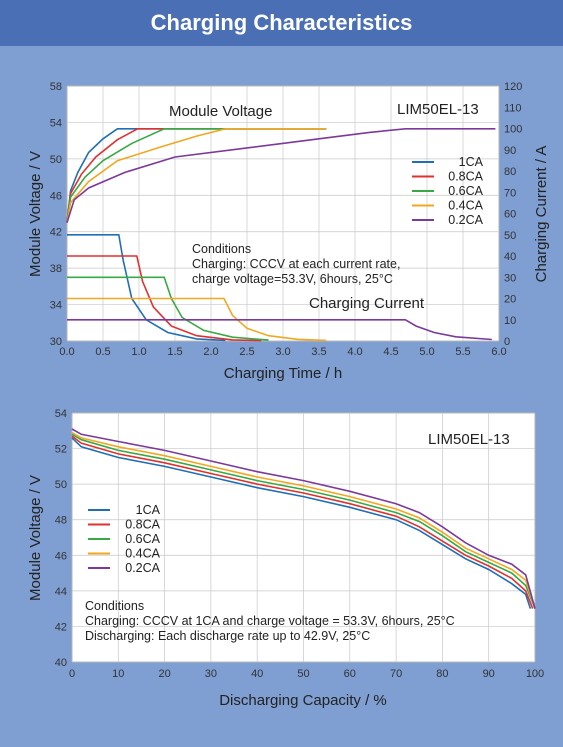  Describe the element at coordinates (35, 538) in the screenshot. I see `y-axis-label: Module Voltage / V` at that location.